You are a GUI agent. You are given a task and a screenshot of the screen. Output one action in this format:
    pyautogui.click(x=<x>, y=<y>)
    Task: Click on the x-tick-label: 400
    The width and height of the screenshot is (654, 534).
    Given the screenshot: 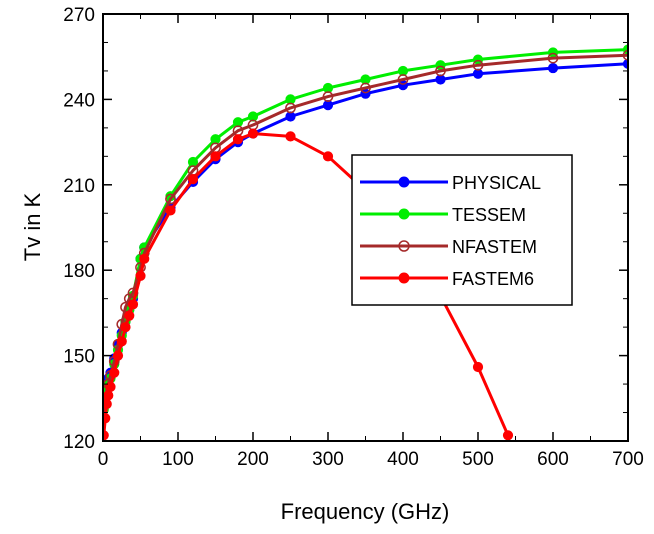 What is the action you would take?
    pyautogui.click(x=403, y=459)
    